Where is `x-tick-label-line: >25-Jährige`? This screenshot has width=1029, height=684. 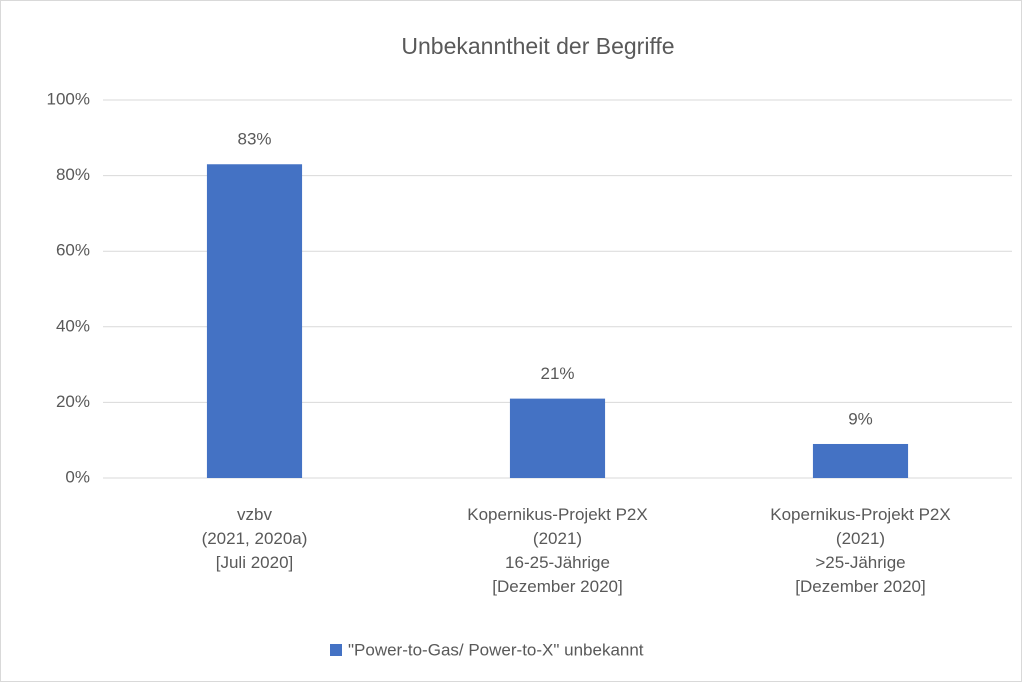 x-tick-label-line: >25-Jährige is located at coordinates (860, 562).